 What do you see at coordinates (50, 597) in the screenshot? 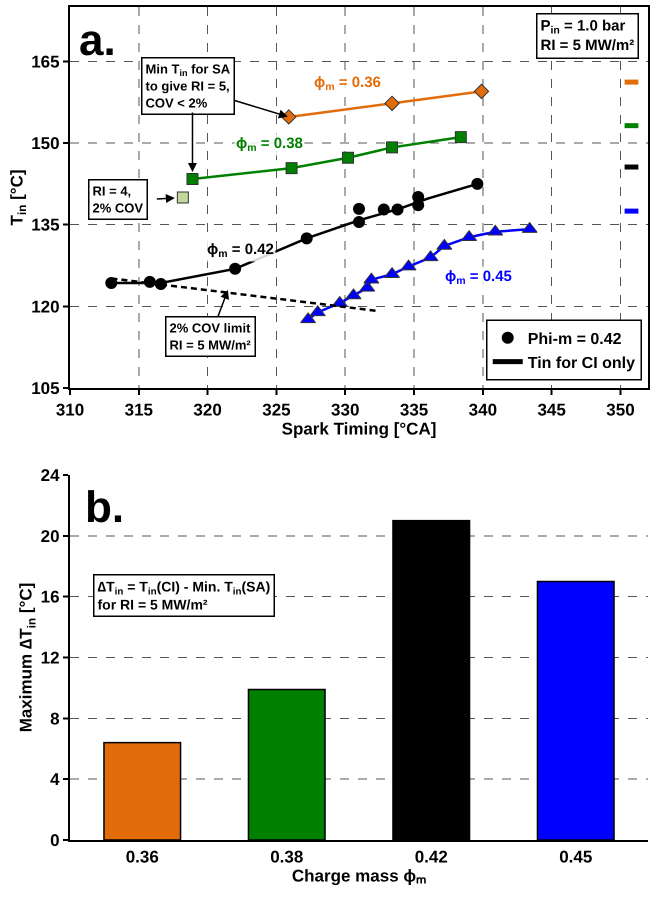
I see `y-tick-label: 16` at bounding box center [50, 597].